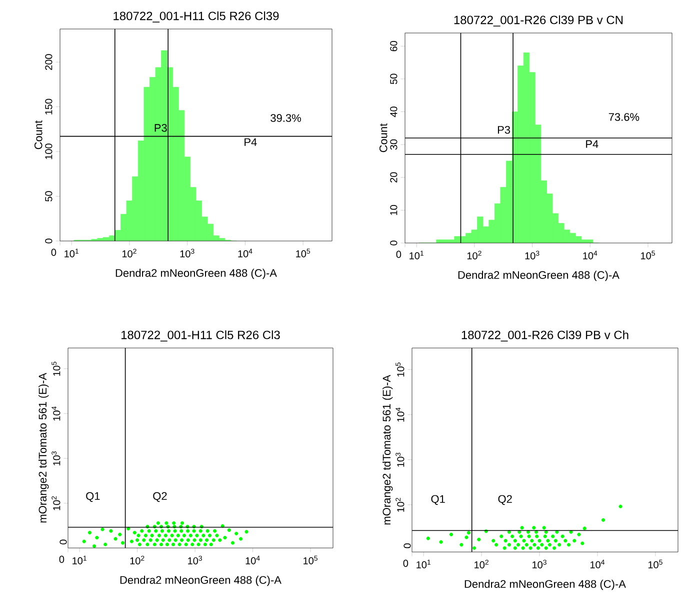  What do you see at coordinates (200, 336) in the screenshot?
I see `chart-title: 180722_001-H11 Cl5 R26 Cl3` at bounding box center [200, 336].